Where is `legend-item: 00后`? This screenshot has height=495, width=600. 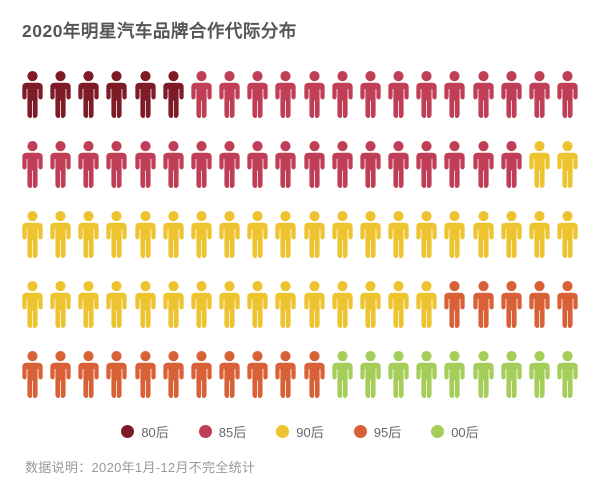 legend-item: 00后 is located at coordinates (455, 431).